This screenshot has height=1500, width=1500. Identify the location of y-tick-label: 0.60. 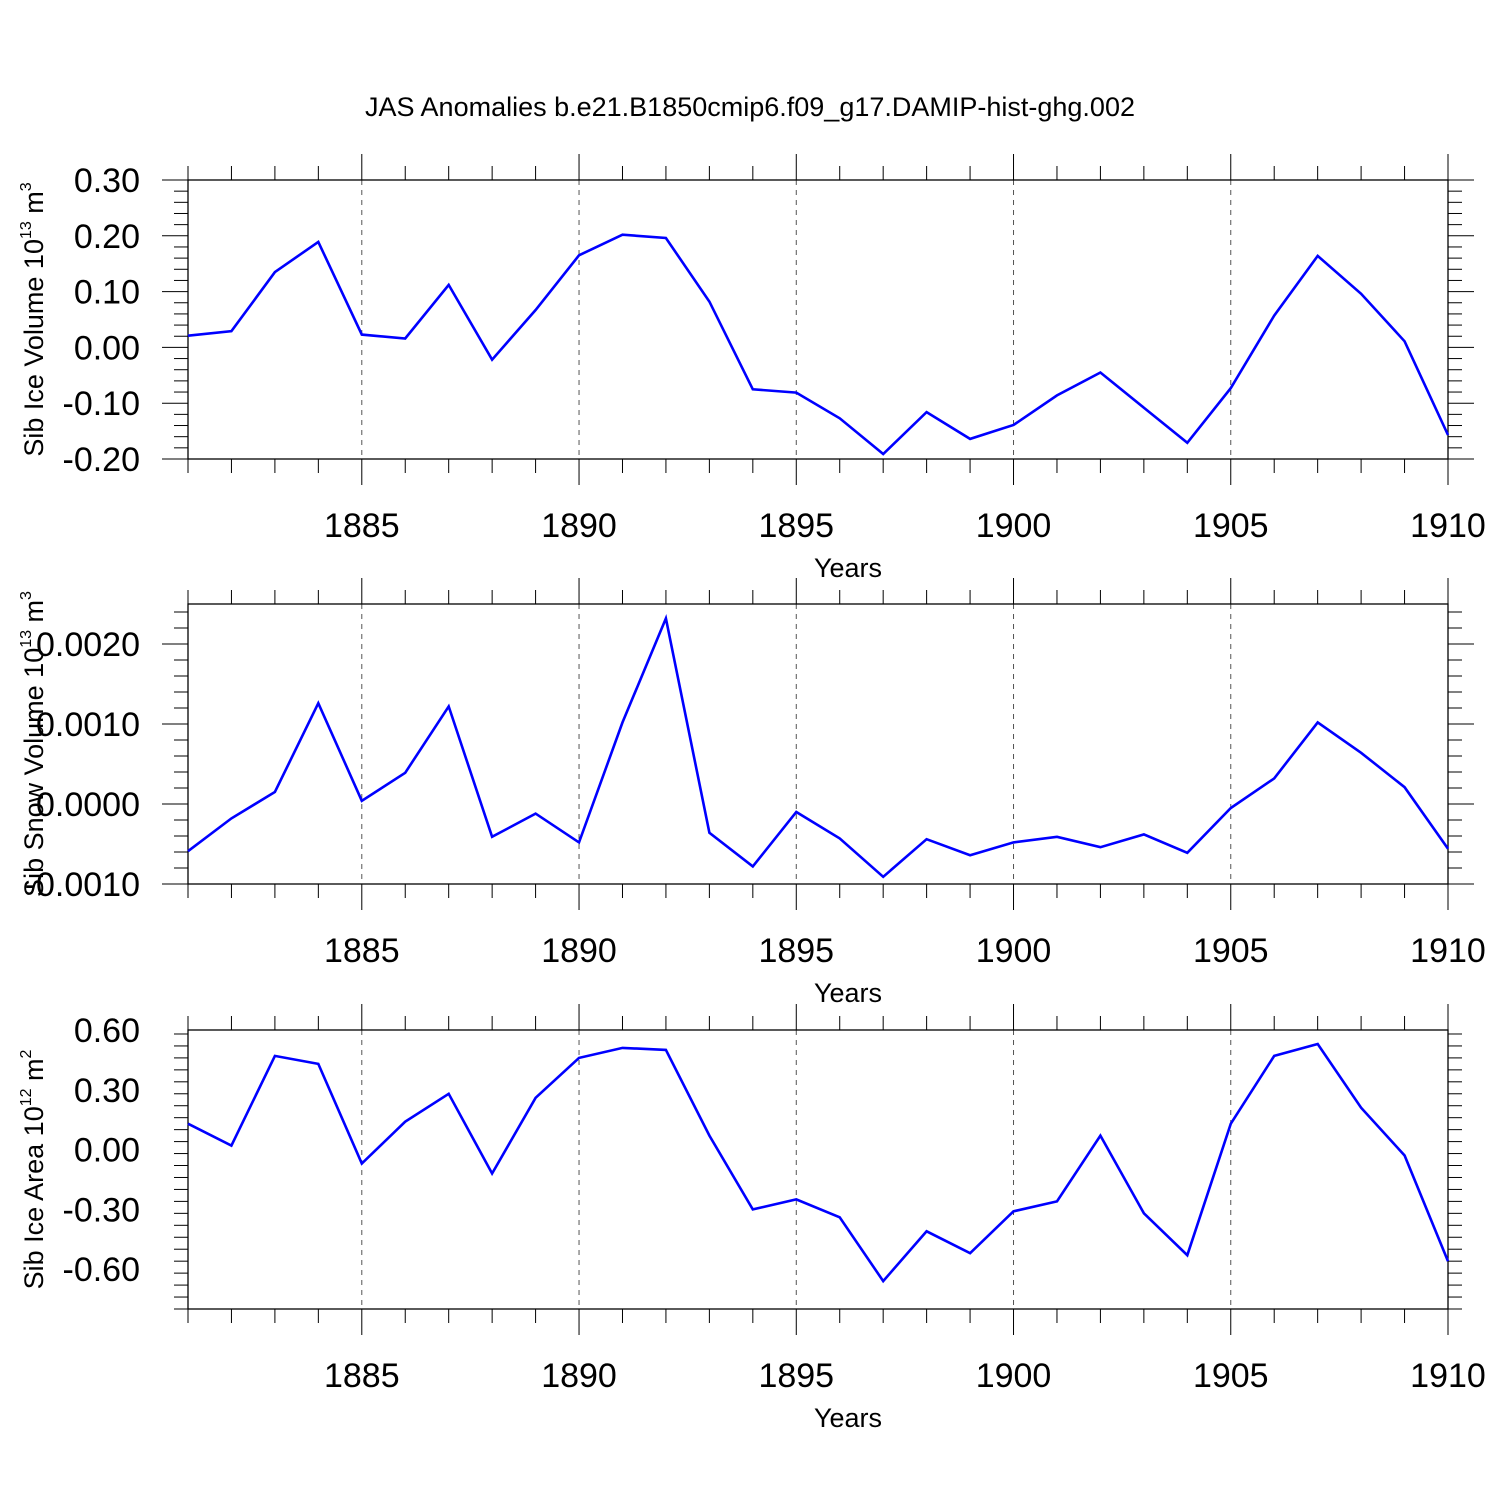
(107, 1031).